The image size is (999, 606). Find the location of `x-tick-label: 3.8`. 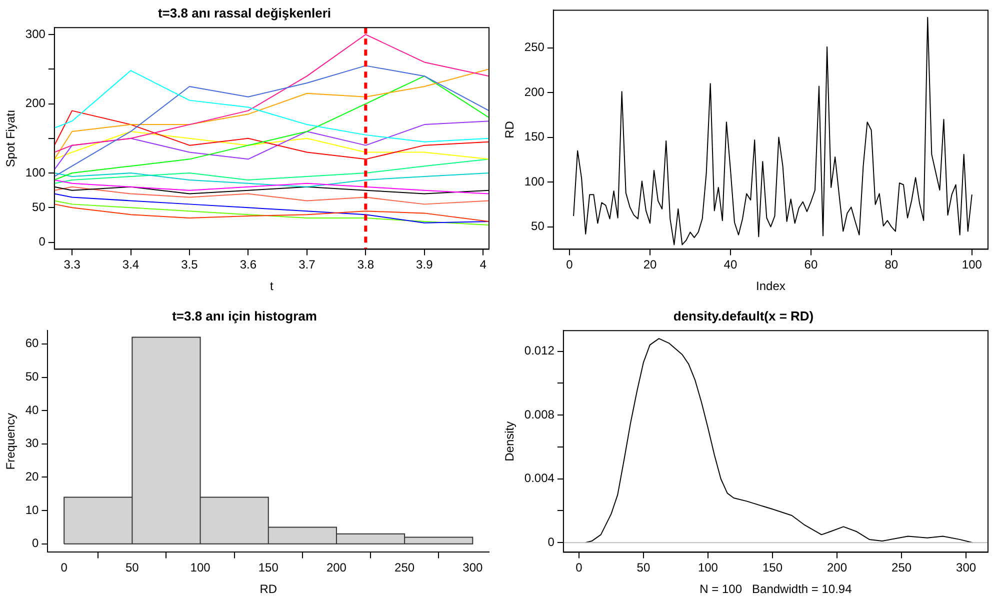

x-tick-label: 3.8 is located at coordinates (365, 265).